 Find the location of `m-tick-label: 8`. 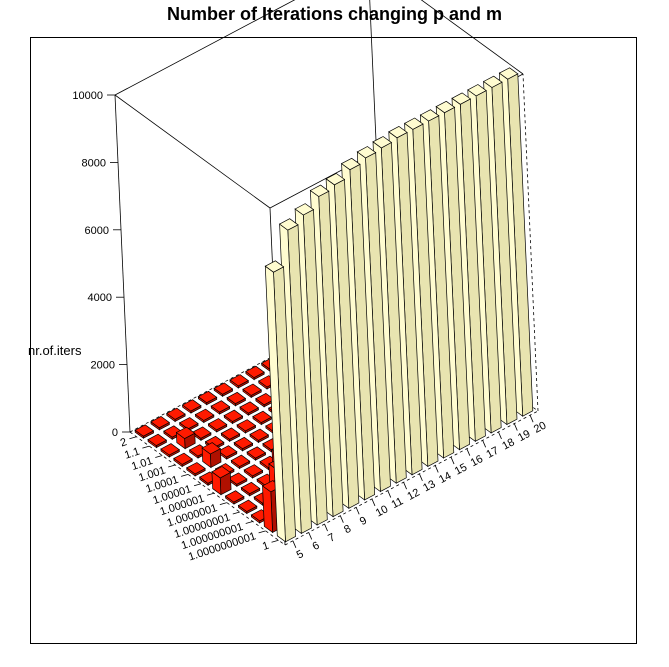

m-tick-label: 8 is located at coordinates (347, 529).